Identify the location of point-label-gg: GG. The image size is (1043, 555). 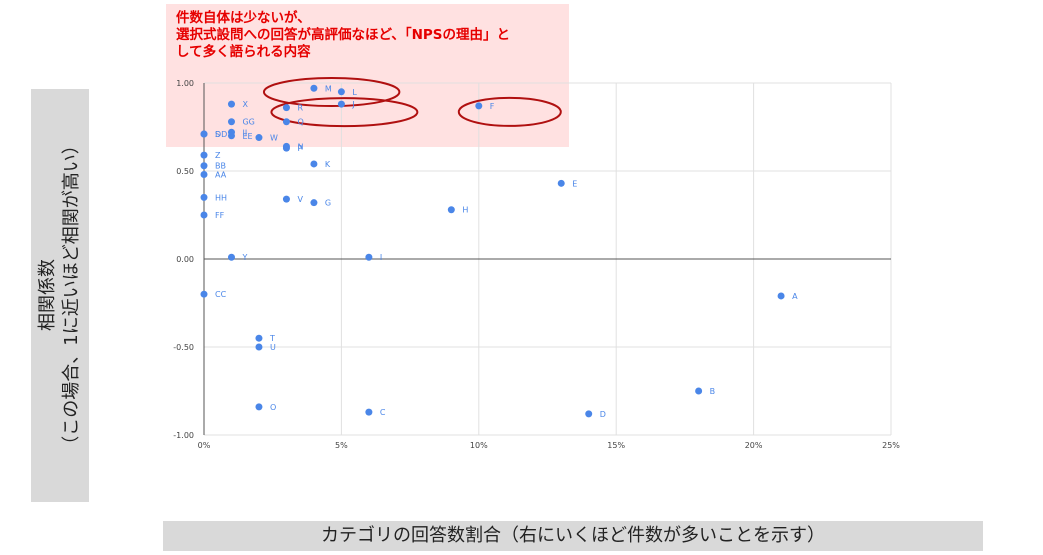
(248, 122).